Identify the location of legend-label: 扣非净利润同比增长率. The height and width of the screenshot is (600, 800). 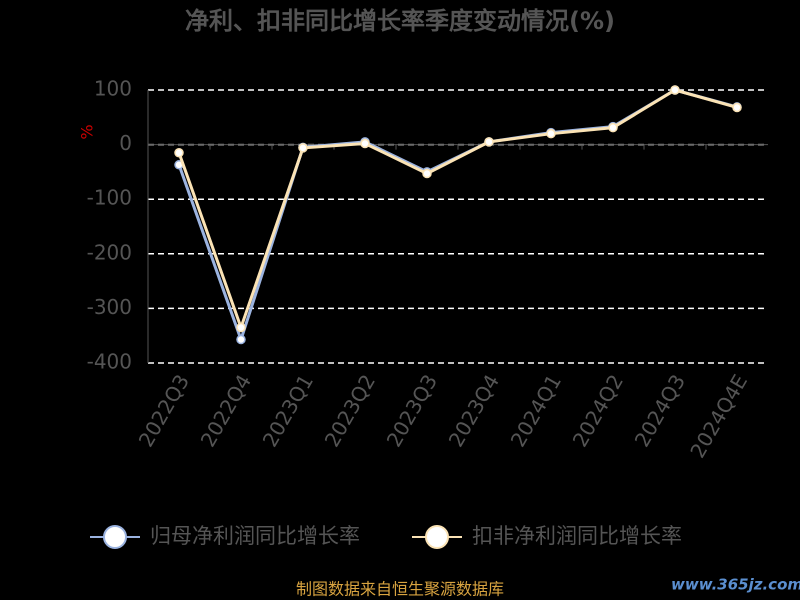
(577, 536).